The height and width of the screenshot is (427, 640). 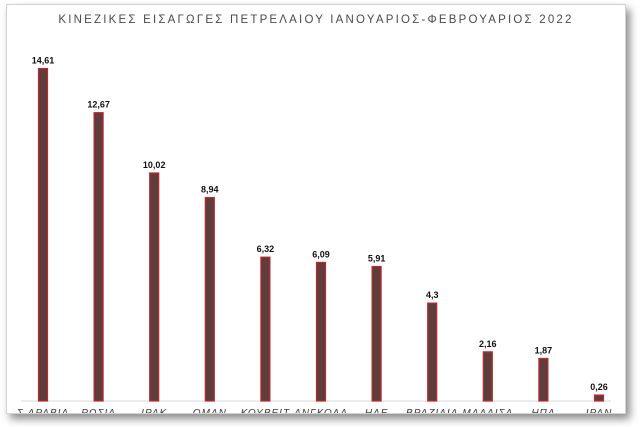 I want to click on value-label-10: 0,26, so click(x=599, y=387).